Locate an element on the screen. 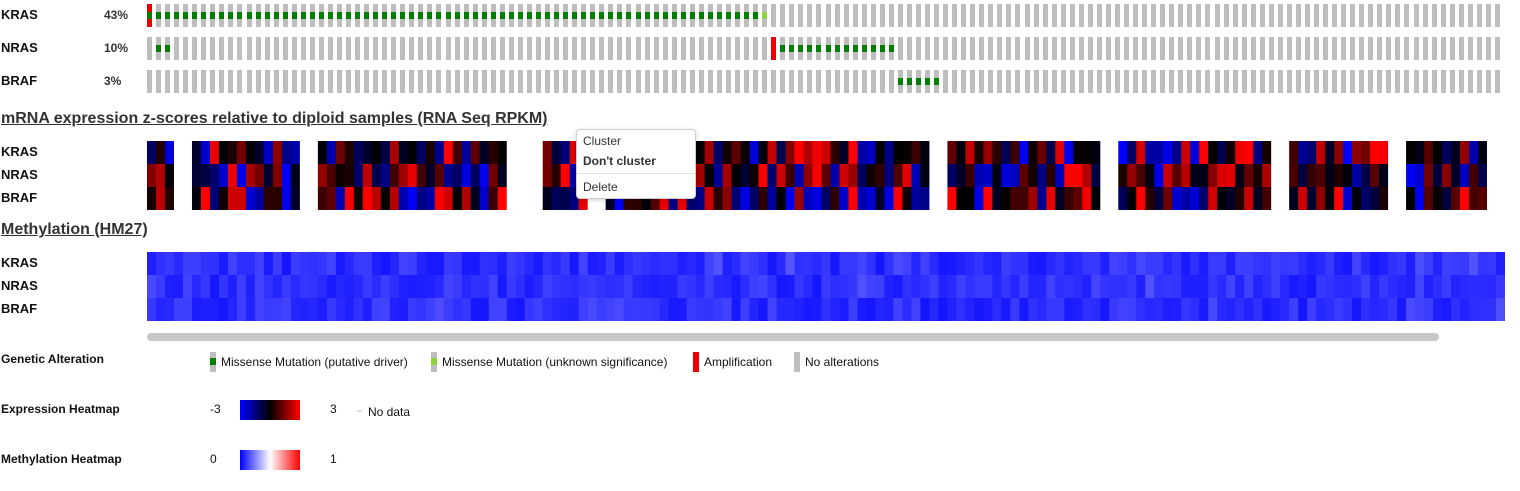 The image size is (1520, 491). horizontal-scrollbar is located at coordinates (793, 337).